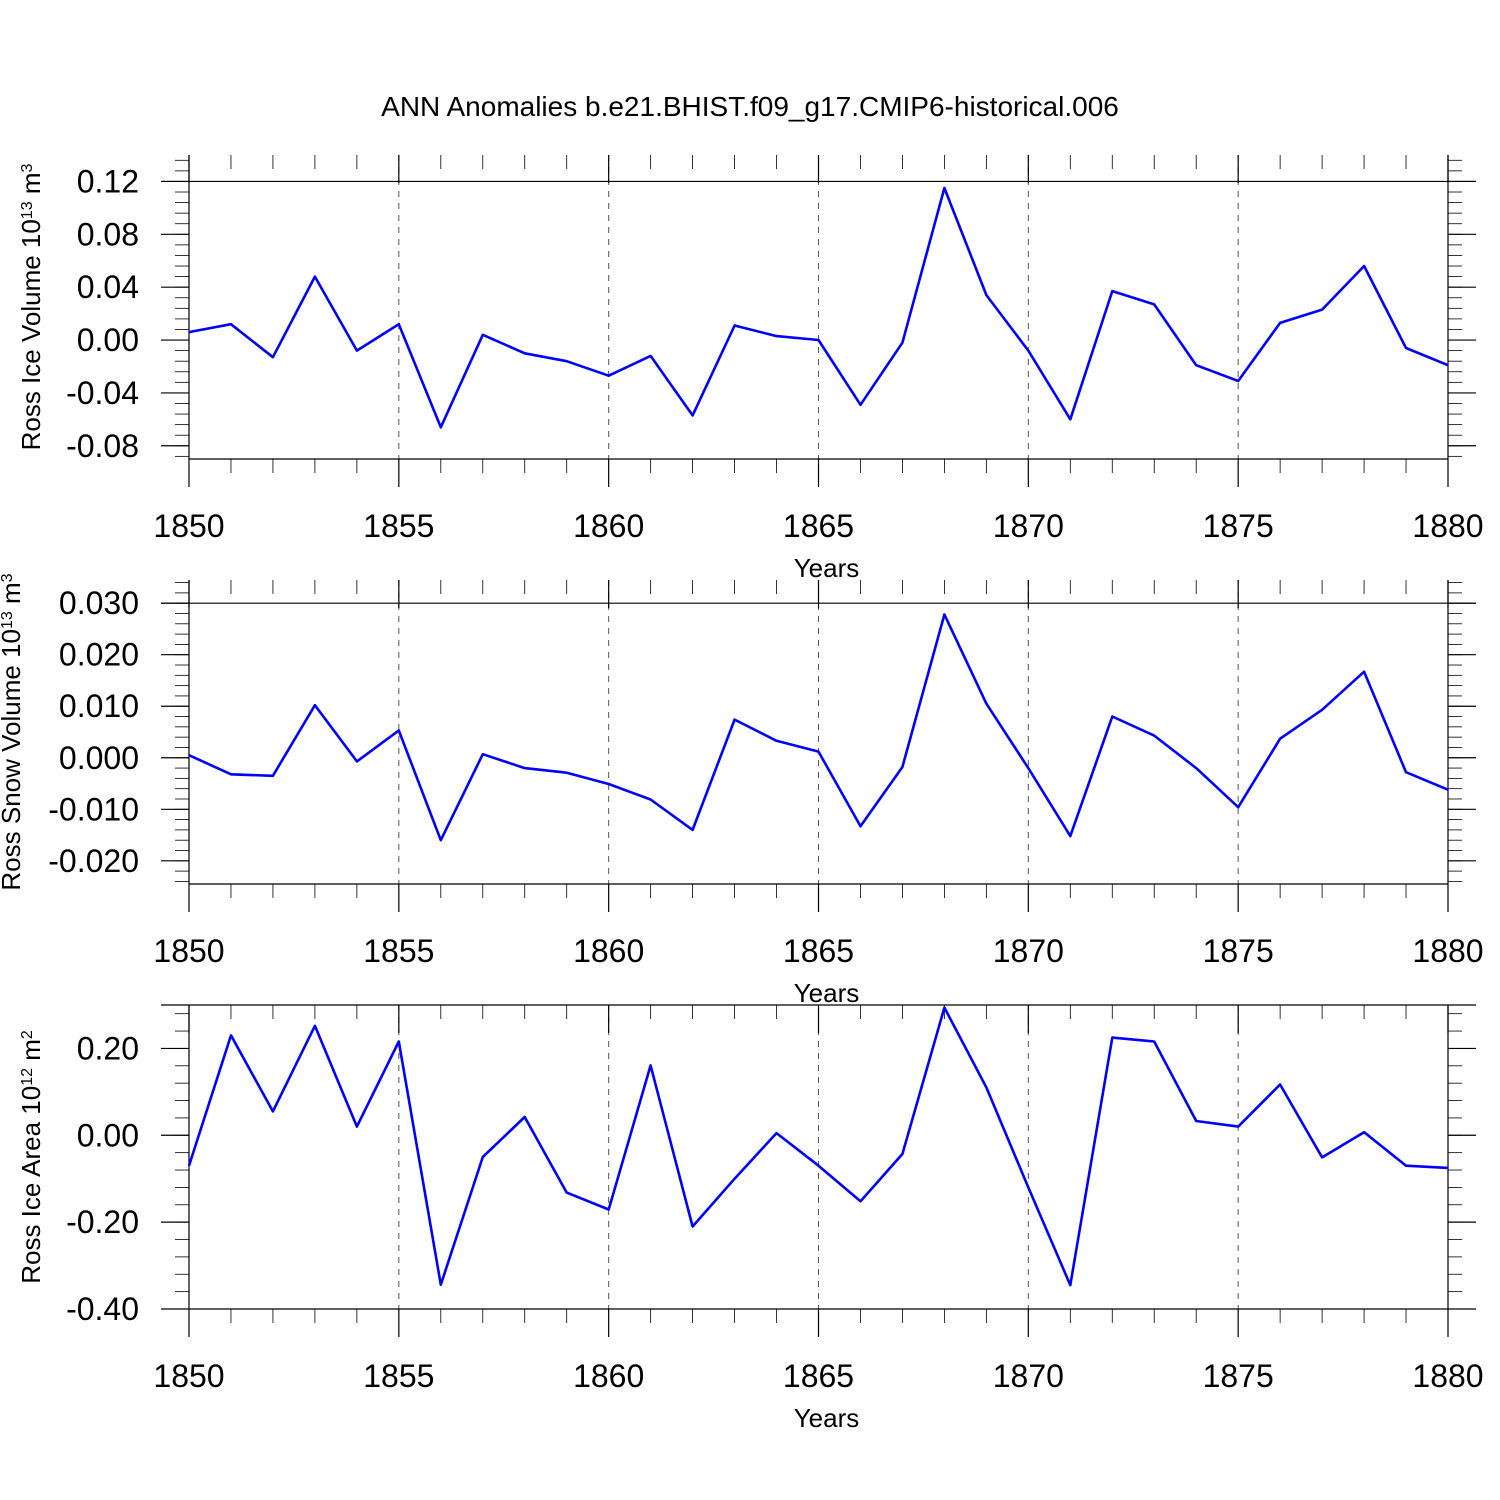 This screenshot has height=1500, width=1500. I want to click on ytick-label: 0.08, so click(108, 234).